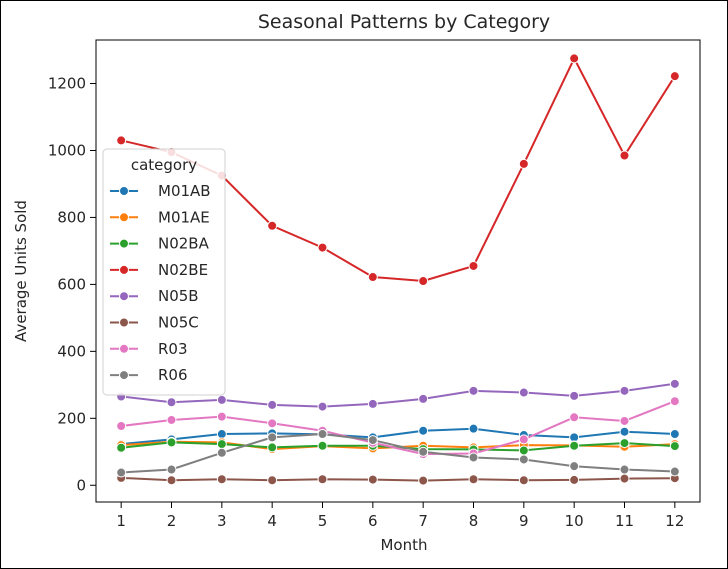 The height and width of the screenshot is (569, 728). Describe the element at coordinates (373, 521) in the screenshot. I see `x-tick-label: 6` at that location.